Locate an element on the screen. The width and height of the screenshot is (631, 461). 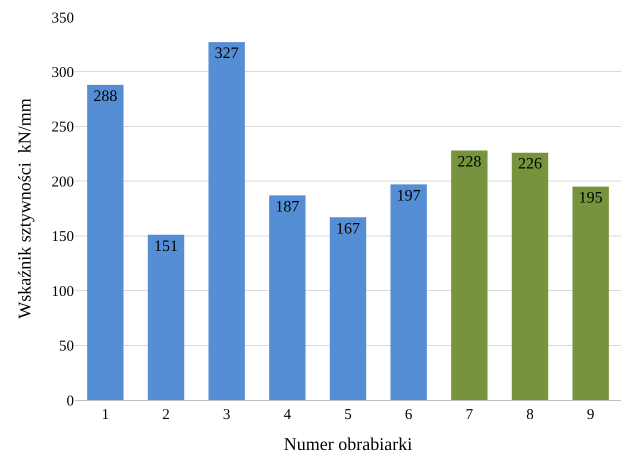
data-label: 195 is located at coordinates (590, 198).